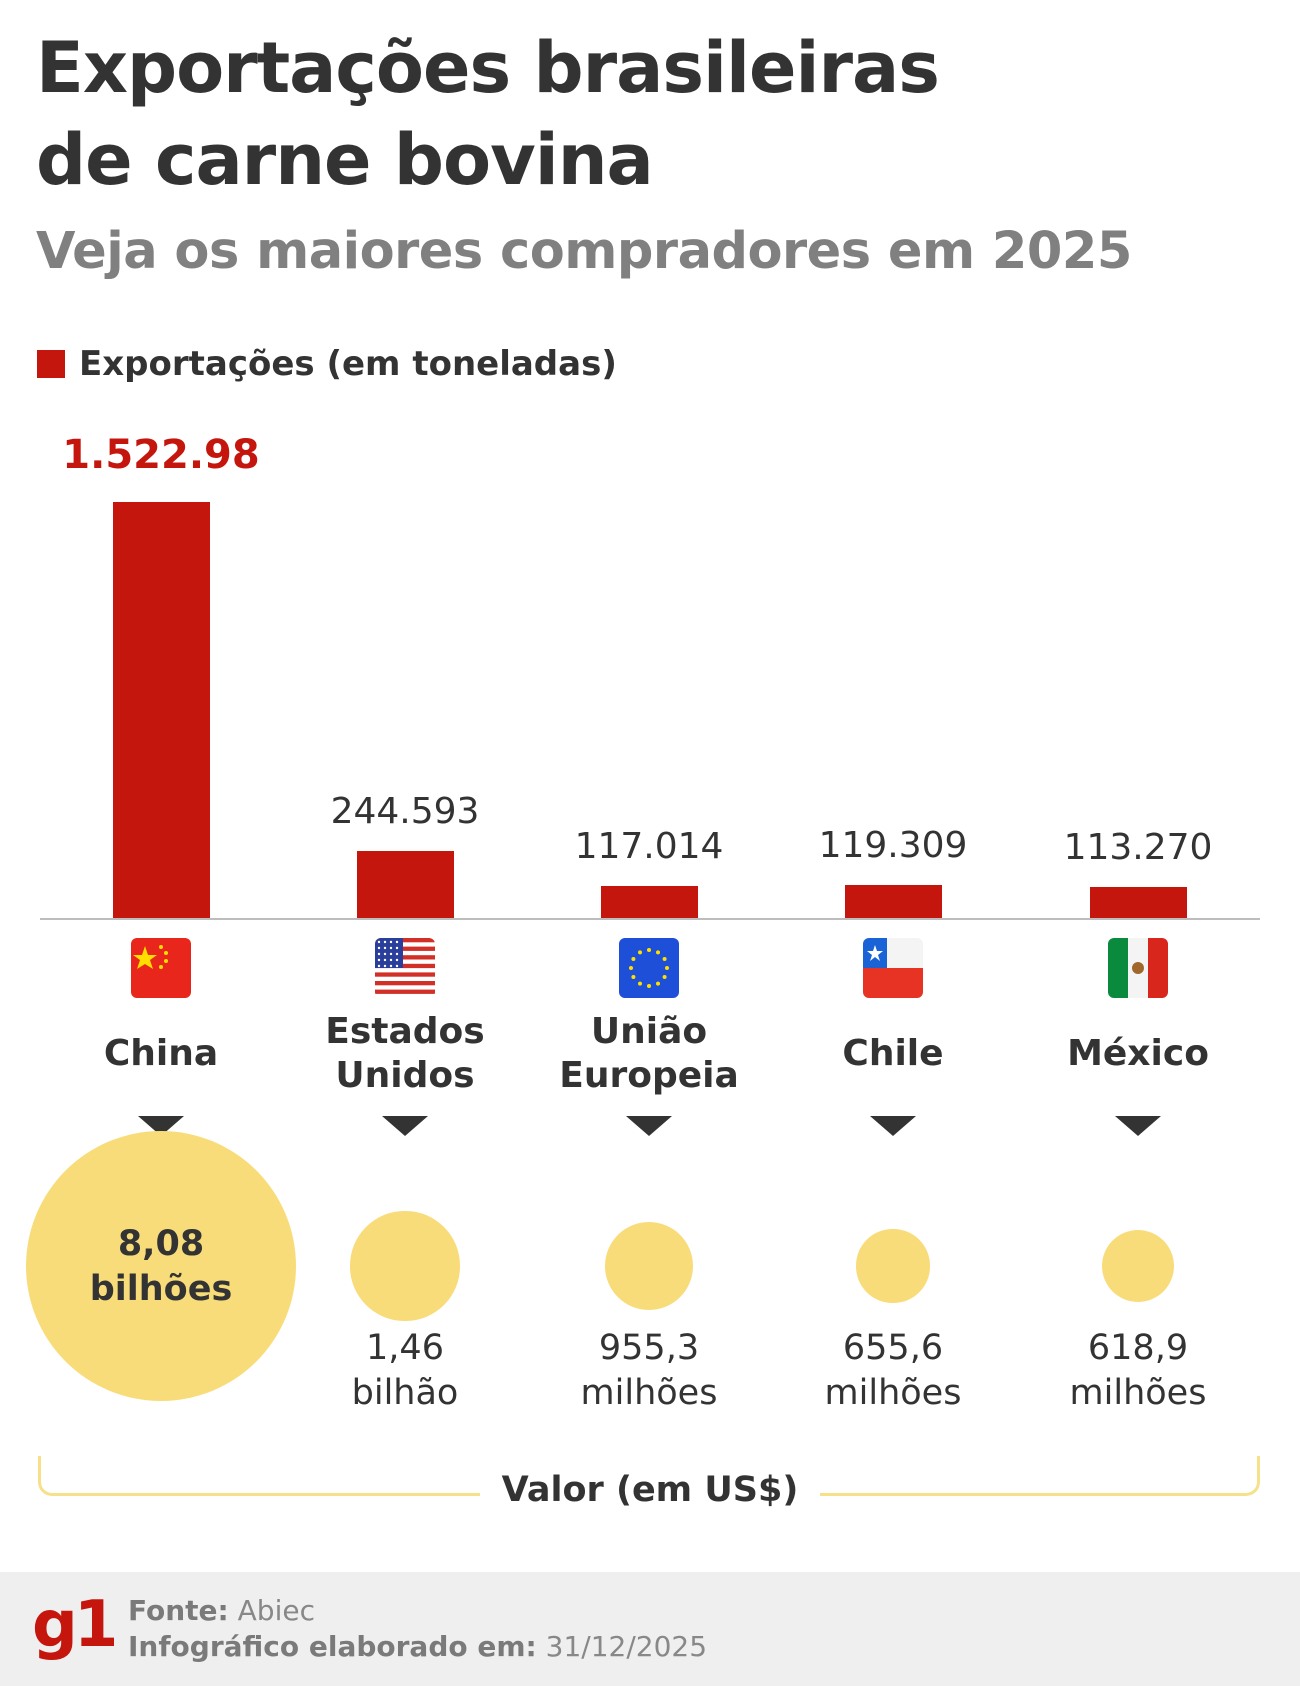 The height and width of the screenshot is (1686, 1300). I want to click on legend-label: Exportações (em toneladas), so click(348, 364).